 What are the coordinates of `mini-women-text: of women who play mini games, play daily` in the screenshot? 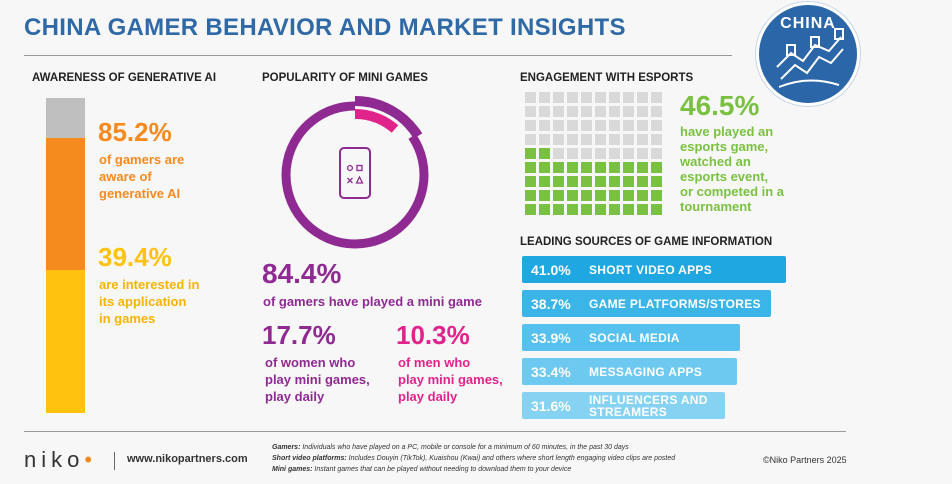 It's located at (317, 379).